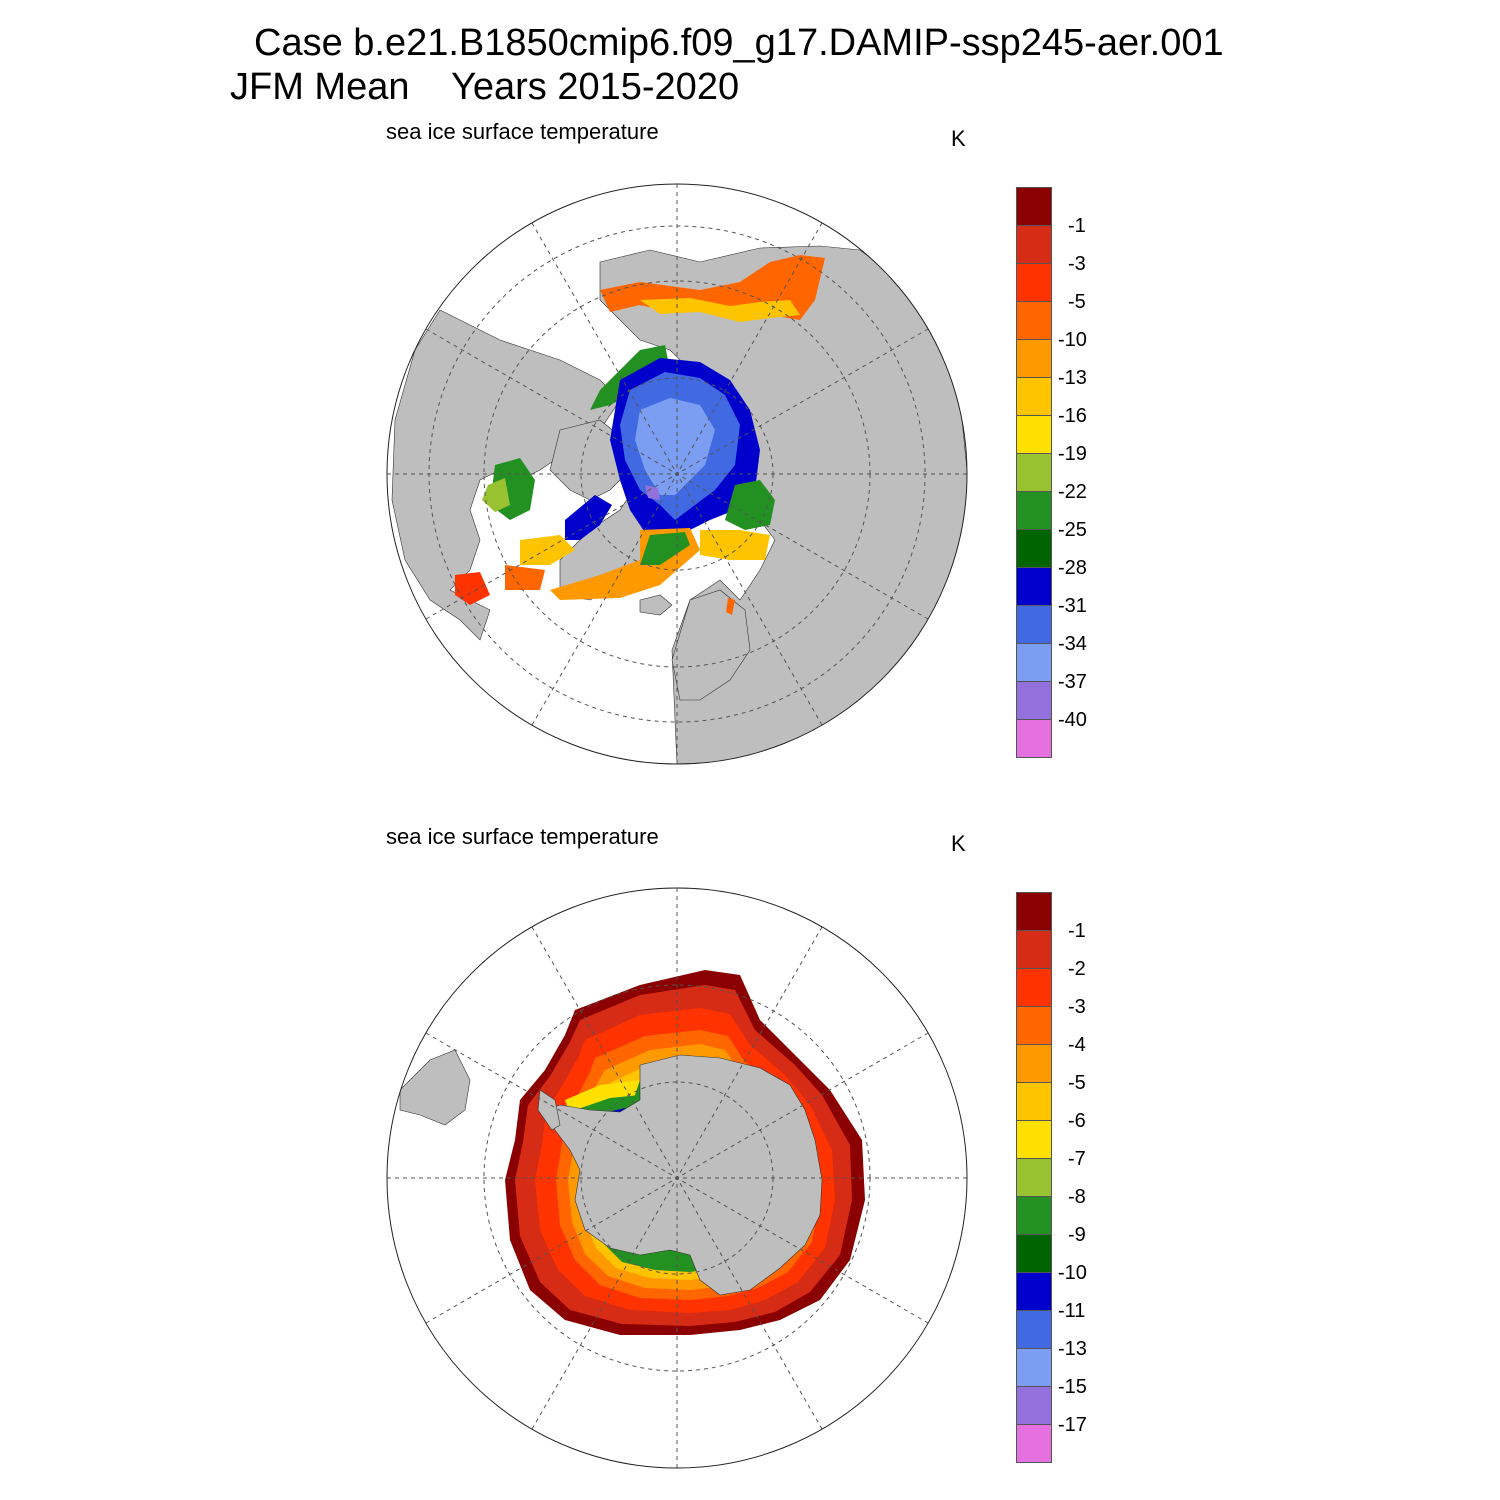 Image resolution: width=1500 pixels, height=1500 pixels. Describe the element at coordinates (1072, 720) in the screenshot. I see `colorbar-tick-label: -40` at that location.